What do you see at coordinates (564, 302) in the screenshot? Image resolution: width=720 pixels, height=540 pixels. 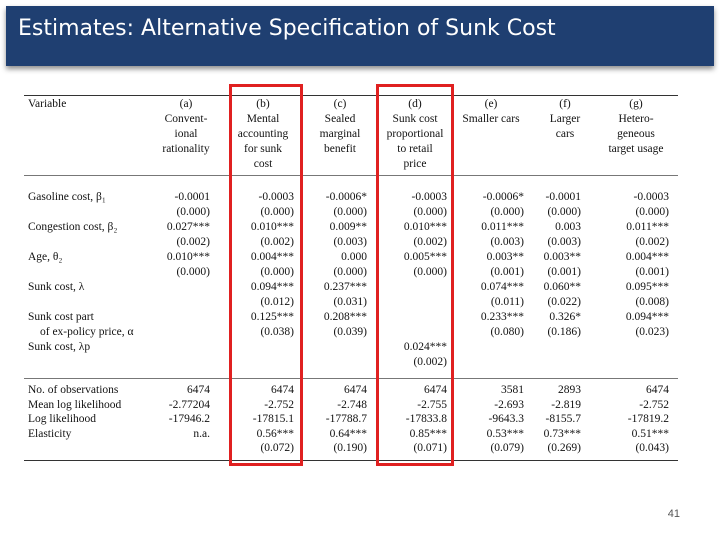 I see `table-cell: (0.022)` at bounding box center [564, 302].